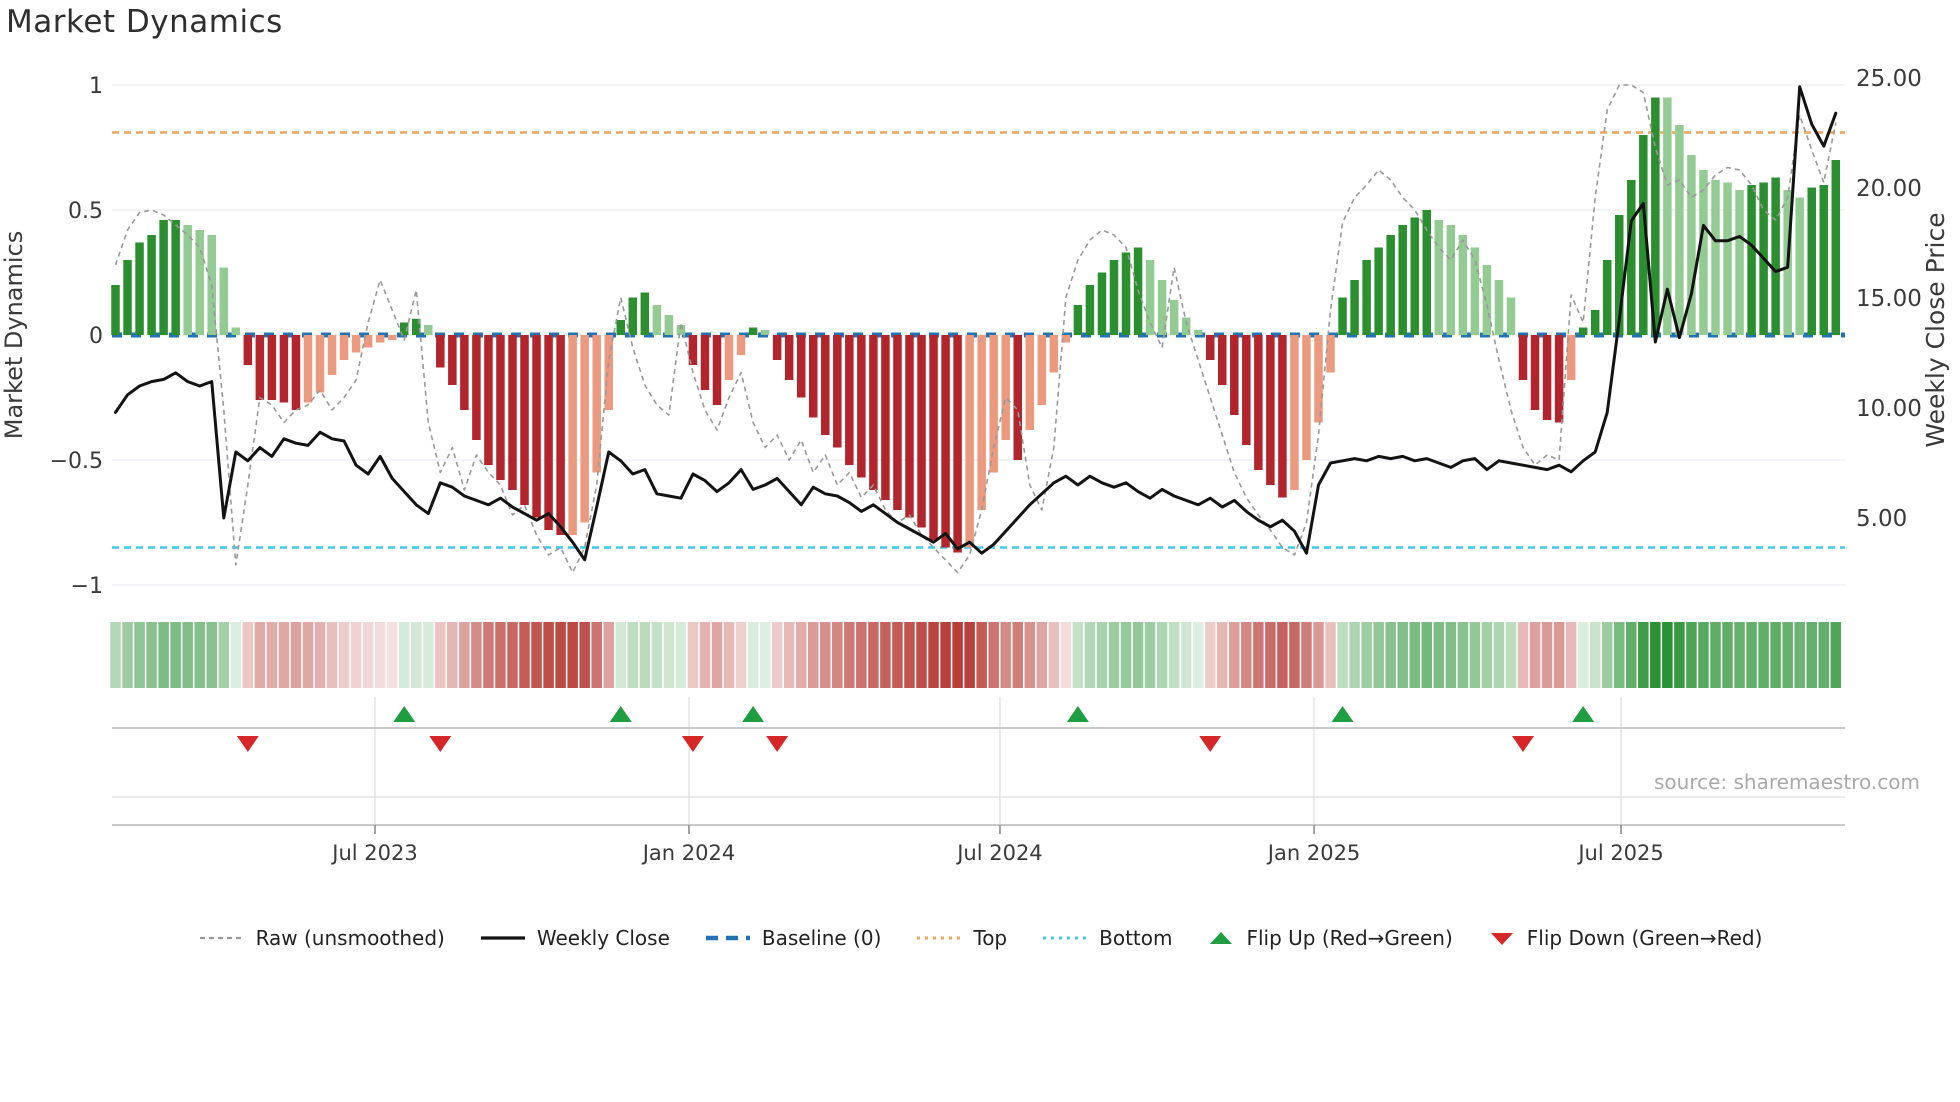 Image resolution: width=1960 pixels, height=1102 pixels. What do you see at coordinates (221, 938) in the screenshot?
I see `raw-line-icon` at bounding box center [221, 938].